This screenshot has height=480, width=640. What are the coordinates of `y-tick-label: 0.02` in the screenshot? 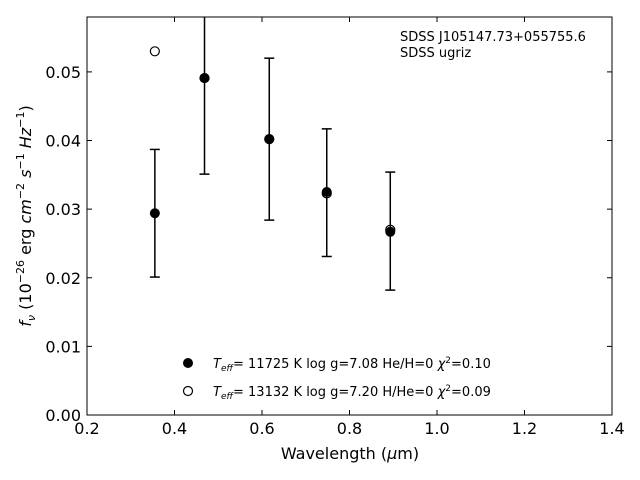 It's located at (63, 278).